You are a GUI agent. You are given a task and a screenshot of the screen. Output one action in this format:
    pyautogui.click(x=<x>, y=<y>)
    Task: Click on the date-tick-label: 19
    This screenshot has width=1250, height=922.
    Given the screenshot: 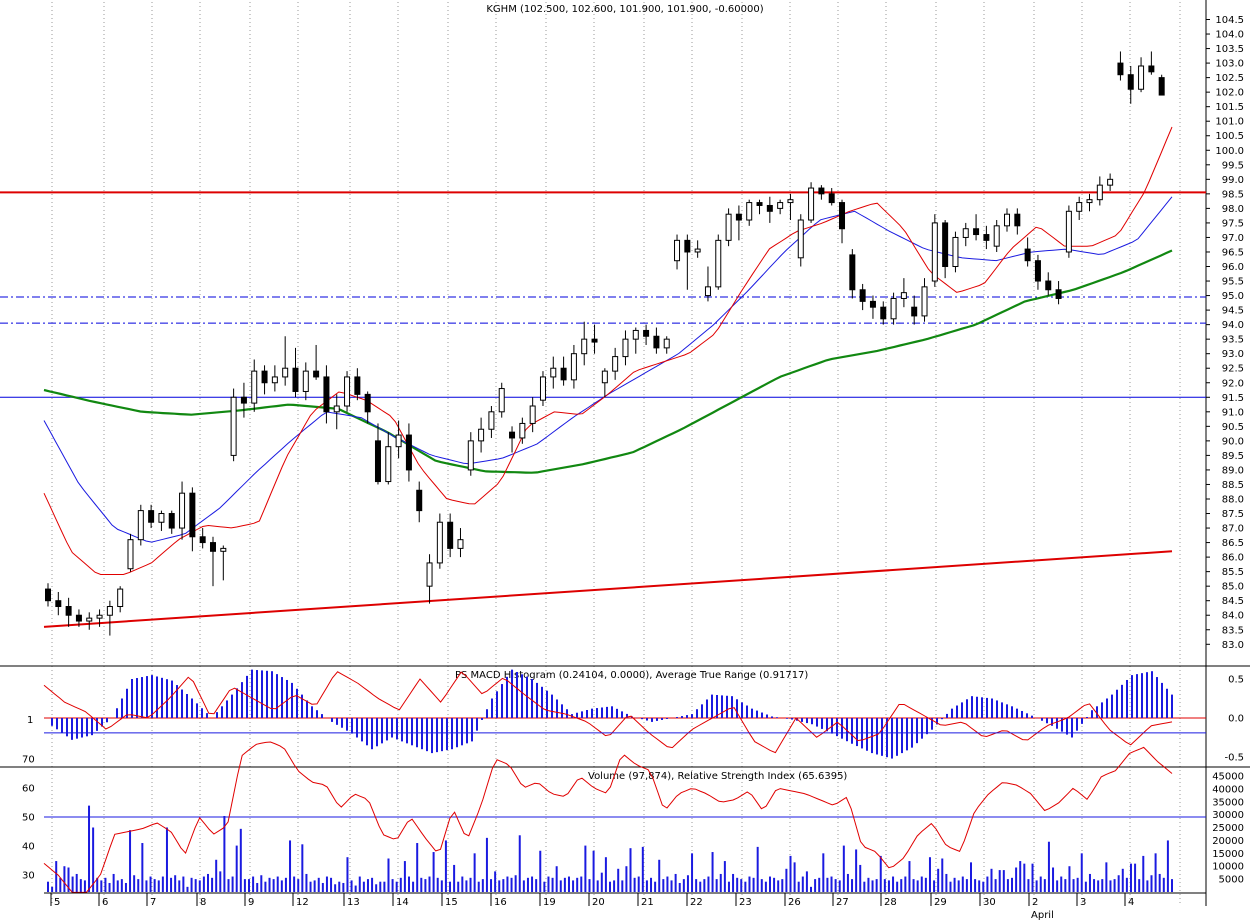 What is the action you would take?
    pyautogui.click(x=549, y=902)
    